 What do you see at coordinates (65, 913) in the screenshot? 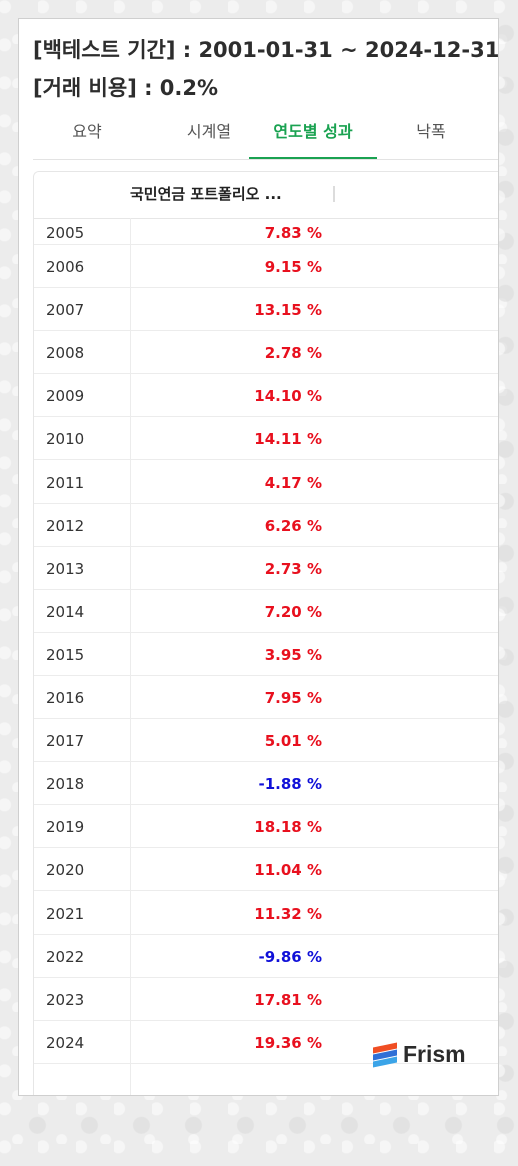
I see `year-cell: 2021` at bounding box center [65, 913].